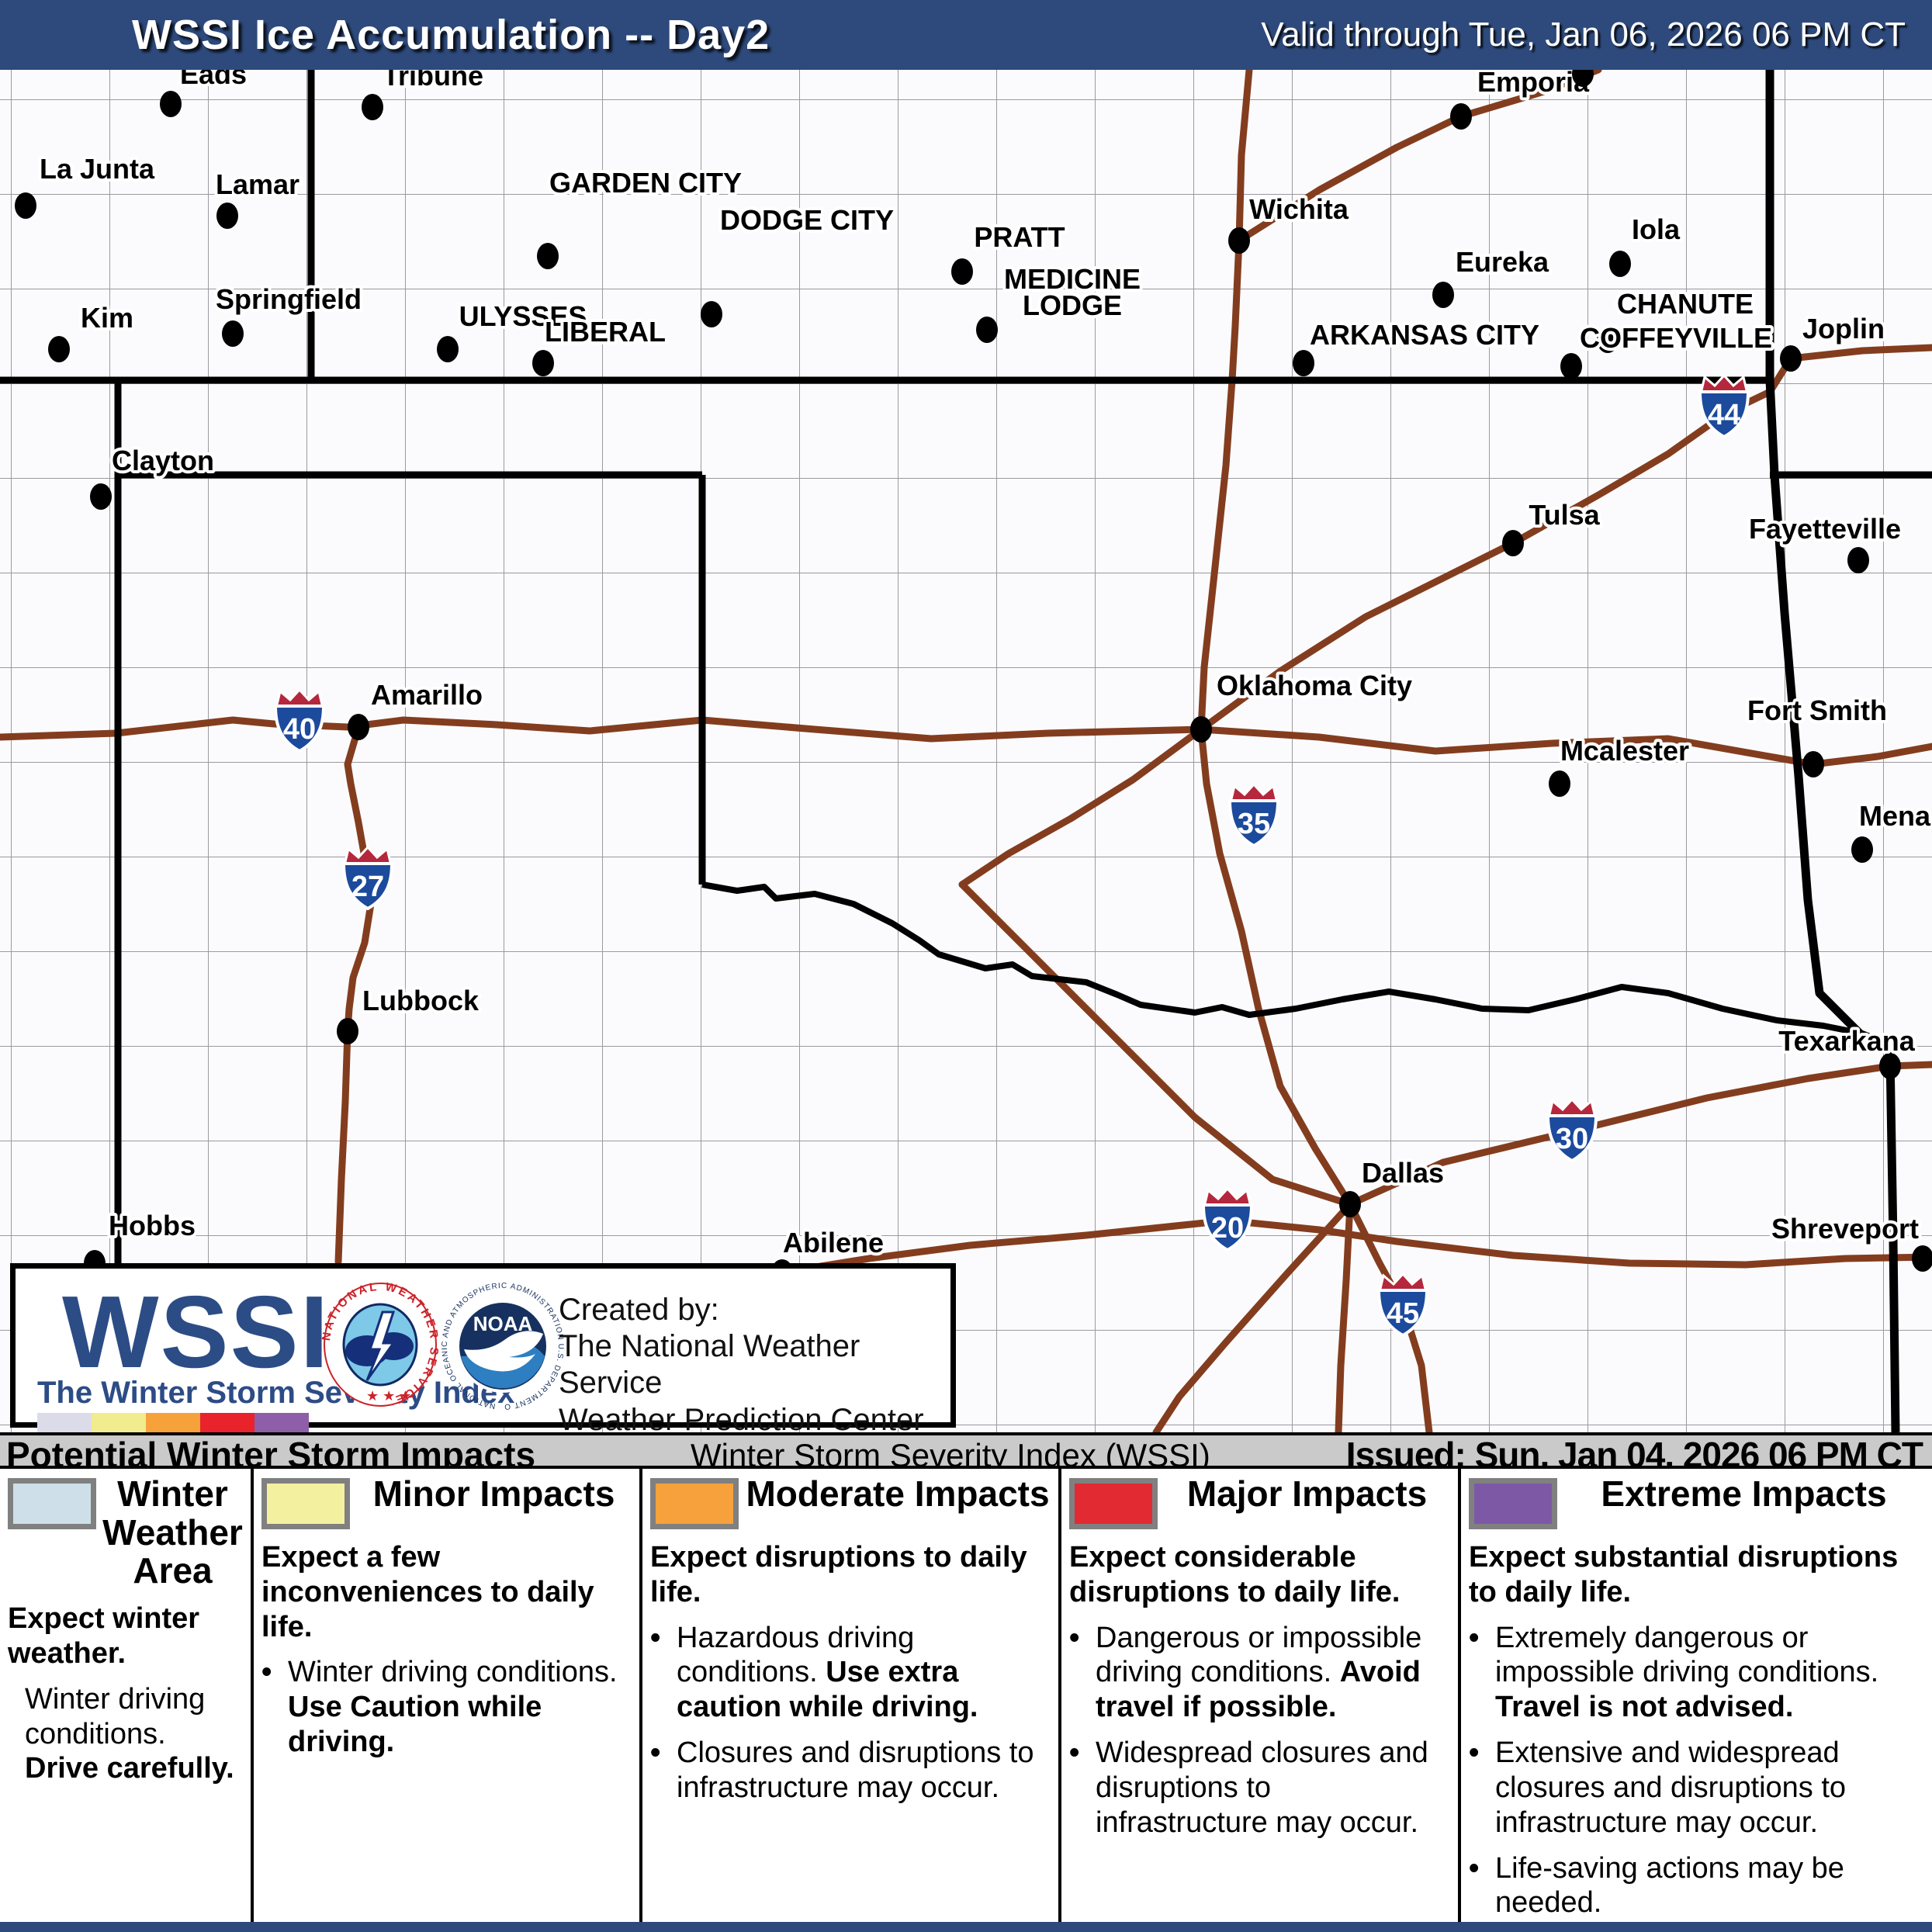 Image resolution: width=1932 pixels, height=1932 pixels. What do you see at coordinates (451, 35) in the screenshot?
I see `page-title: WSSI Ice Accumulation -- Day2` at bounding box center [451, 35].